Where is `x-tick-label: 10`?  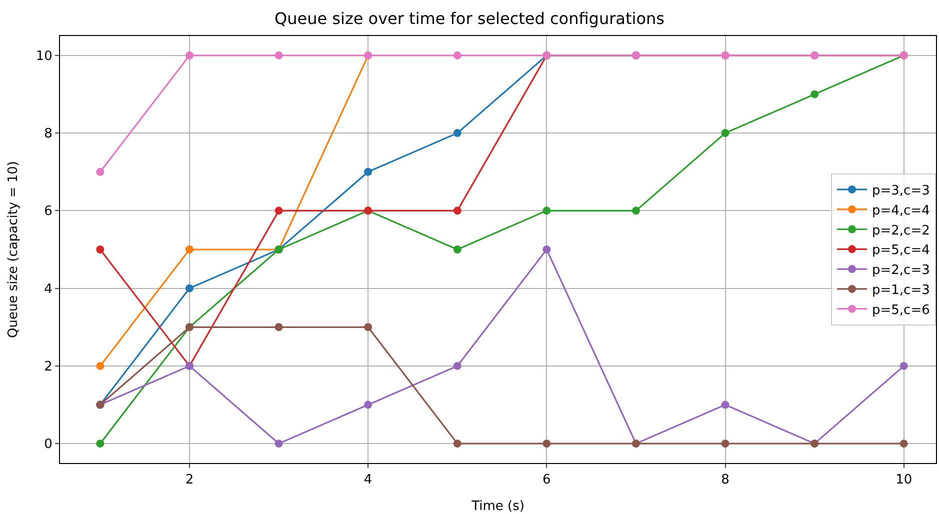
x-tick-label: 10 is located at coordinates (904, 480).